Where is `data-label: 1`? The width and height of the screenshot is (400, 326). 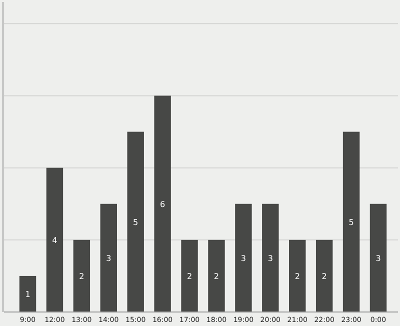 data-label: 1 is located at coordinates (27, 294).